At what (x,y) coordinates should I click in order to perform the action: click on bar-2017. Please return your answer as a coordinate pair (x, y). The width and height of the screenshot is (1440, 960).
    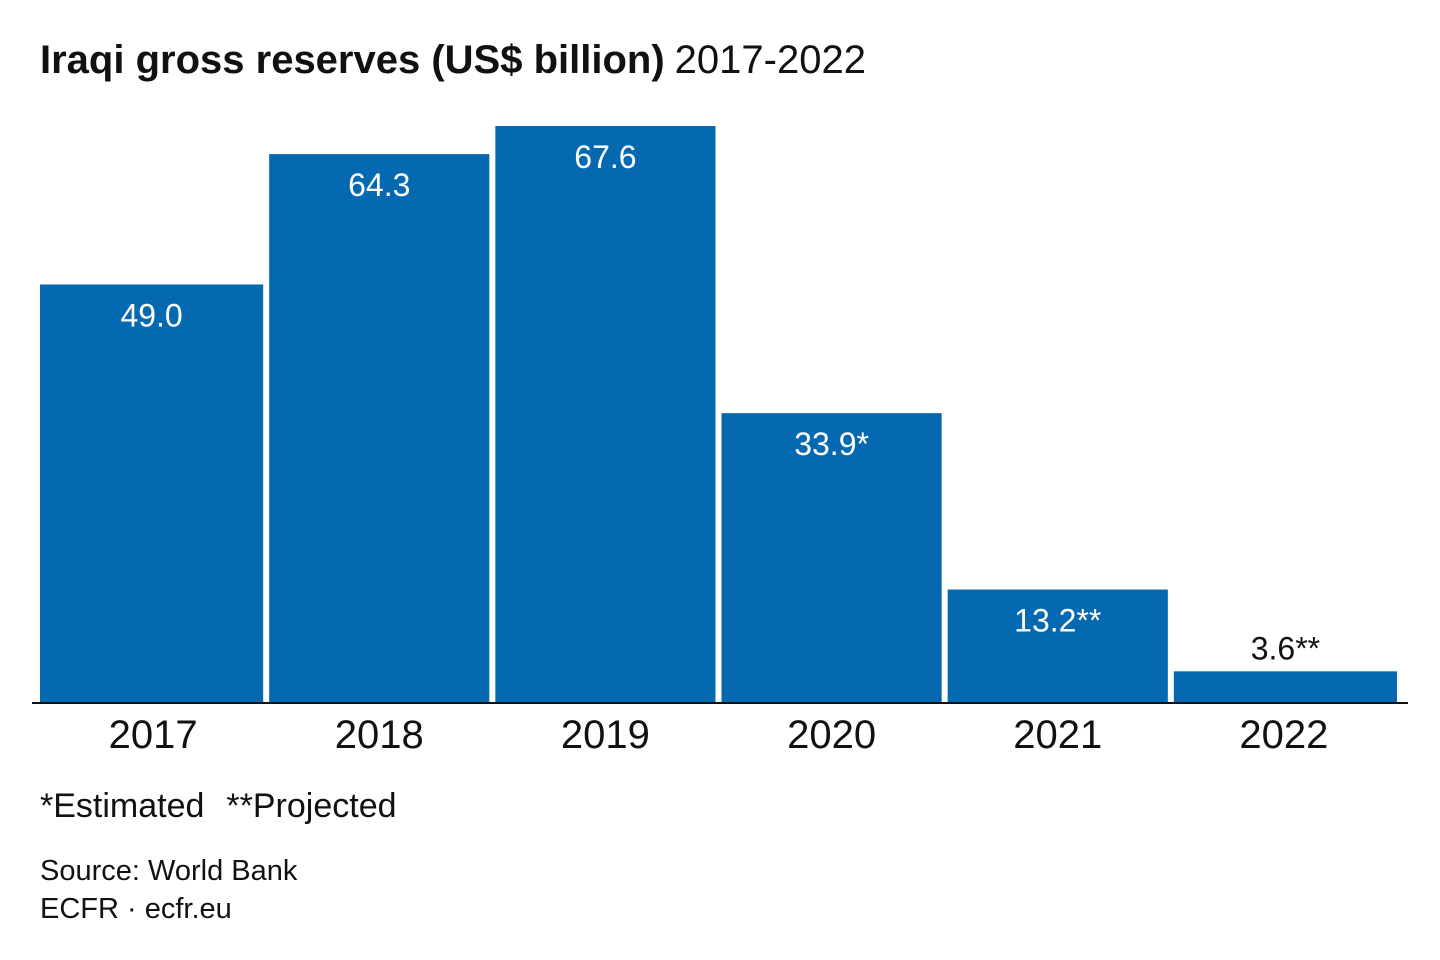
    Looking at the image, I should click on (152, 493).